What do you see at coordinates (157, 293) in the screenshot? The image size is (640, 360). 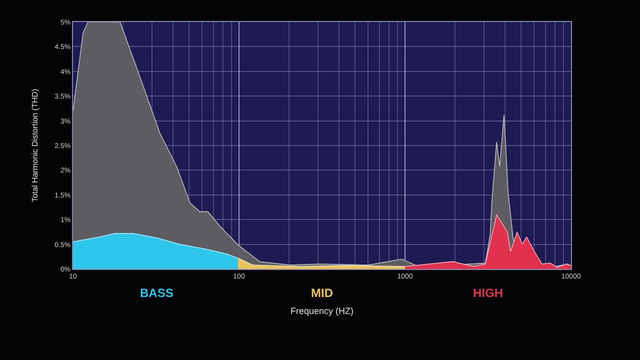 I see `text: BASS` at bounding box center [157, 293].